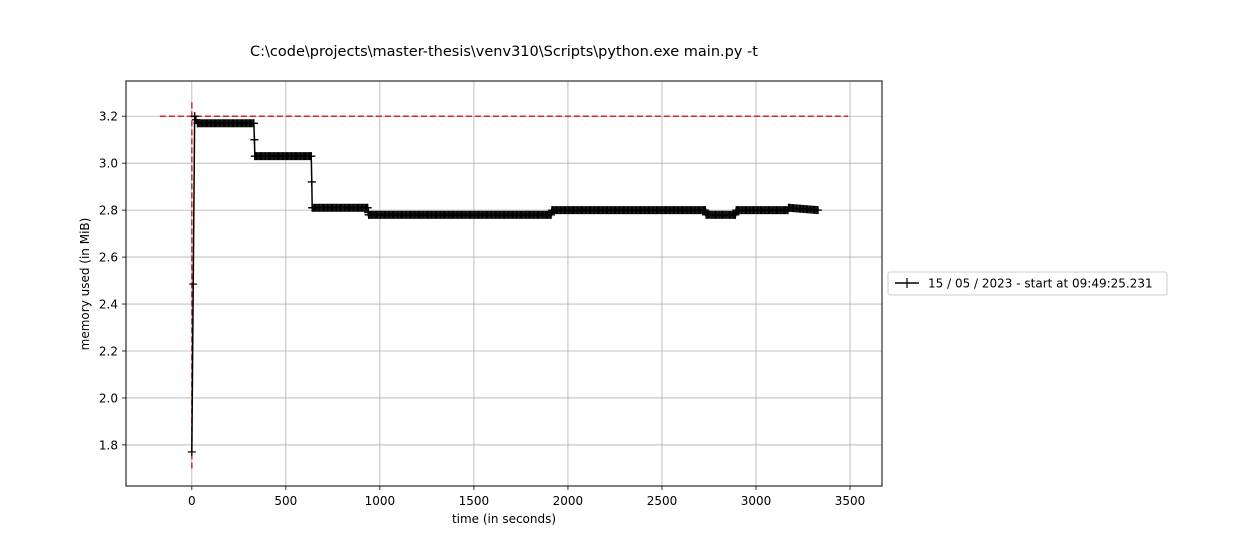 The height and width of the screenshot is (540, 1260). What do you see at coordinates (756, 501) in the screenshot?
I see `x-tick-label: 3000` at bounding box center [756, 501].